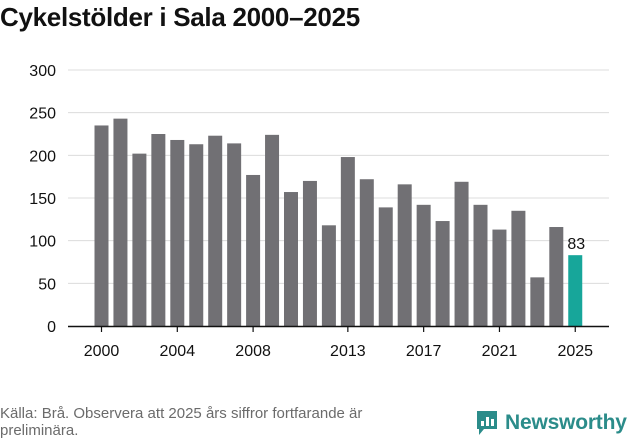 Image resolution: width=631 pixels, height=439 pixels. Describe the element at coordinates (480, 265) in the screenshot. I see `bar-2020` at that location.